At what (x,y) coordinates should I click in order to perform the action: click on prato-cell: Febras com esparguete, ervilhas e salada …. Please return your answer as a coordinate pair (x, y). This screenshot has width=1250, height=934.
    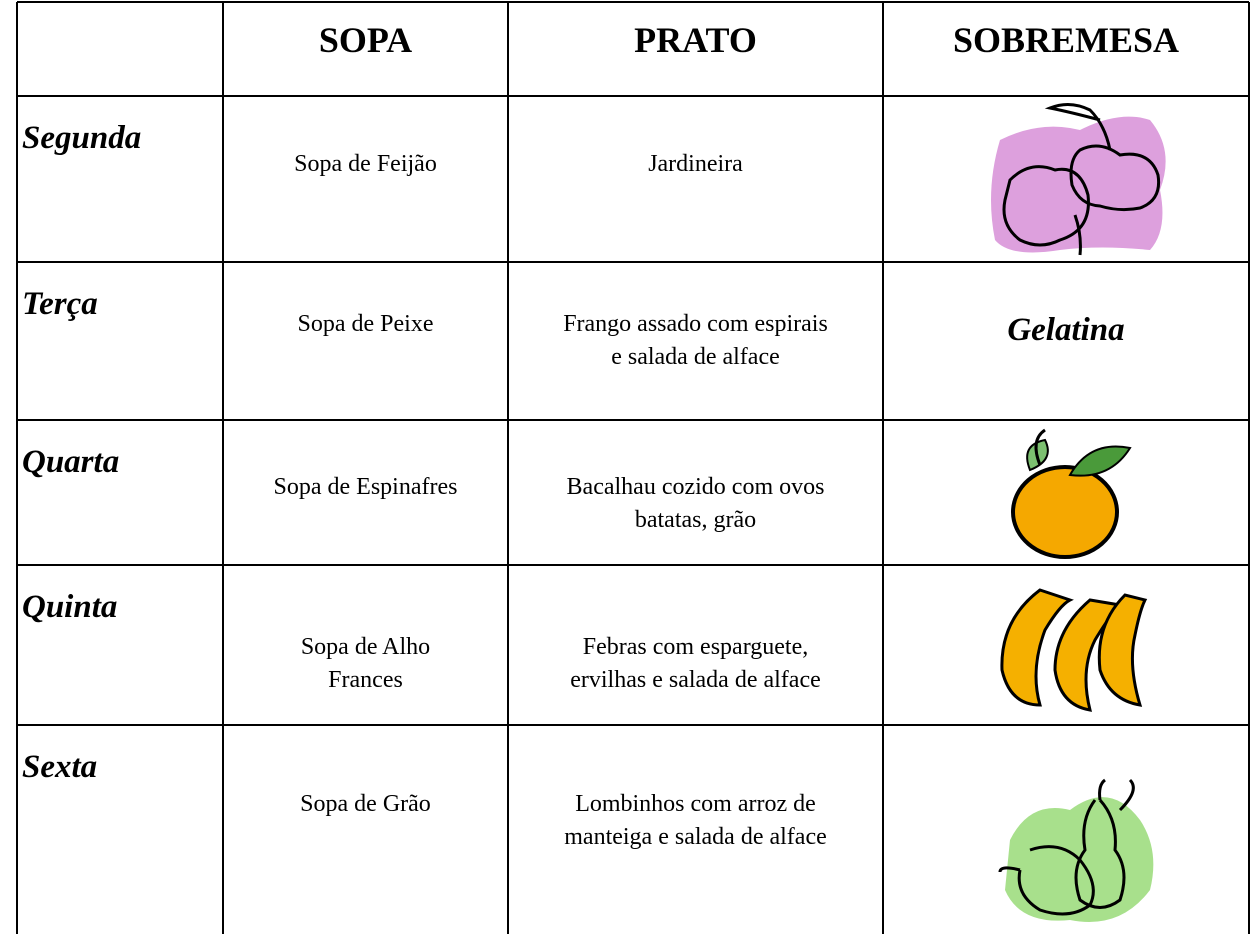
    Looking at the image, I should click on (695, 664).